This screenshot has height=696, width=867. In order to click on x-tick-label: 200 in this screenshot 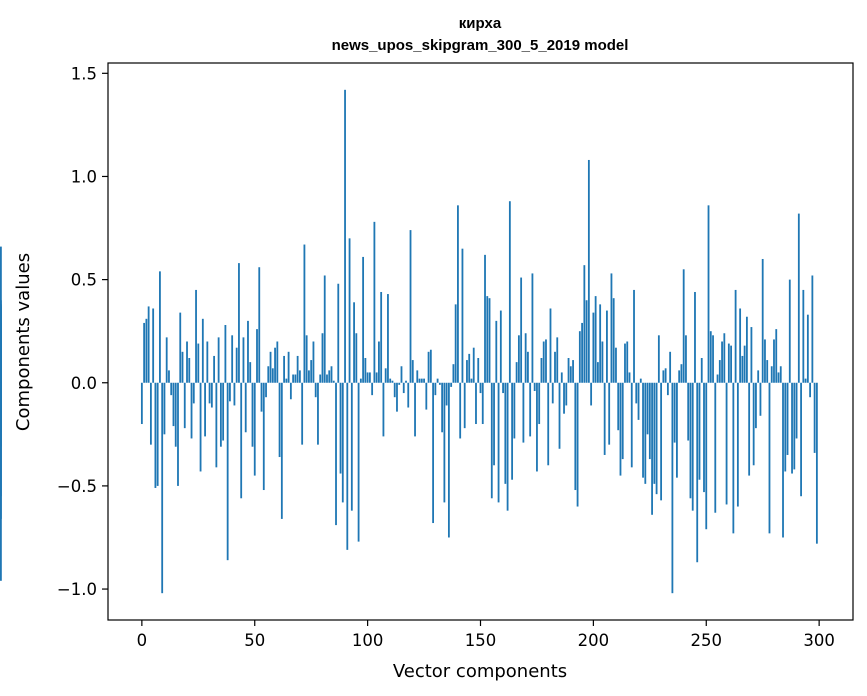, I will do `click(594, 640)`.